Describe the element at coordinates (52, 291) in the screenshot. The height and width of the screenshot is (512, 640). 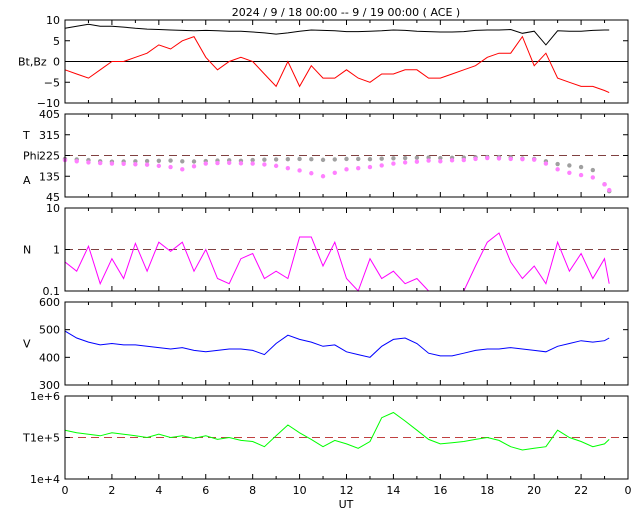
I see `y-tick-label: 0.1` at that location.